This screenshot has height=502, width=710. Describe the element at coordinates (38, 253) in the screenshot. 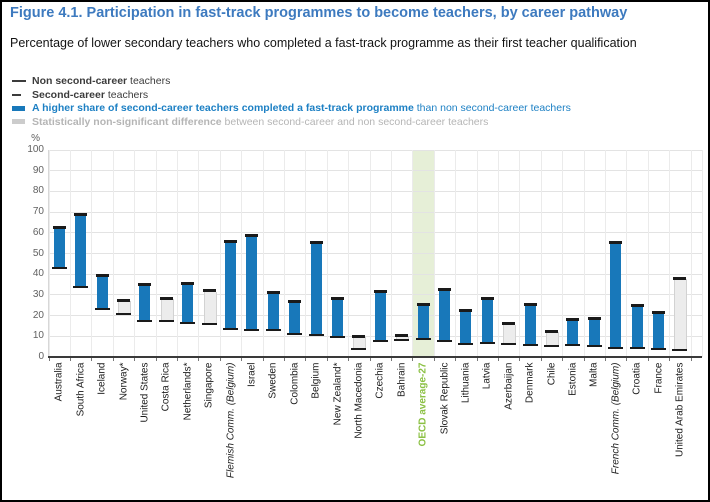

I see `y-axis-tick-label: 50` at that location.